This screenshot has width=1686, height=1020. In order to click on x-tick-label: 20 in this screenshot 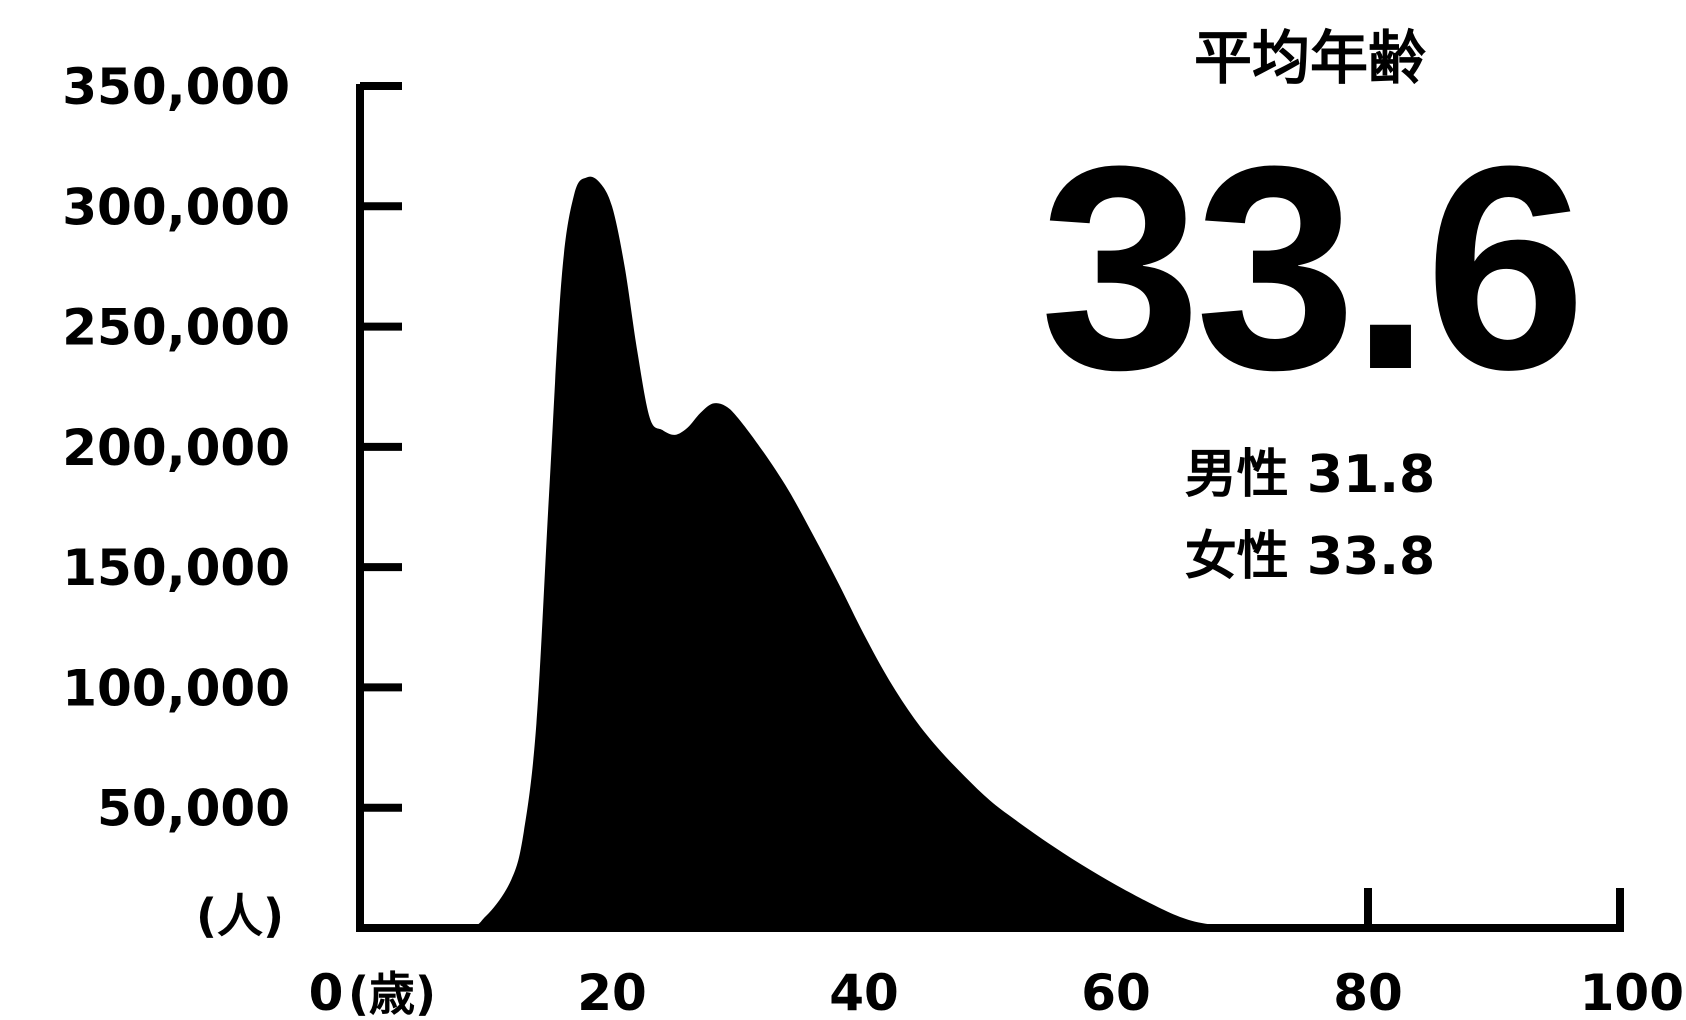, I will do `click(612, 992)`.